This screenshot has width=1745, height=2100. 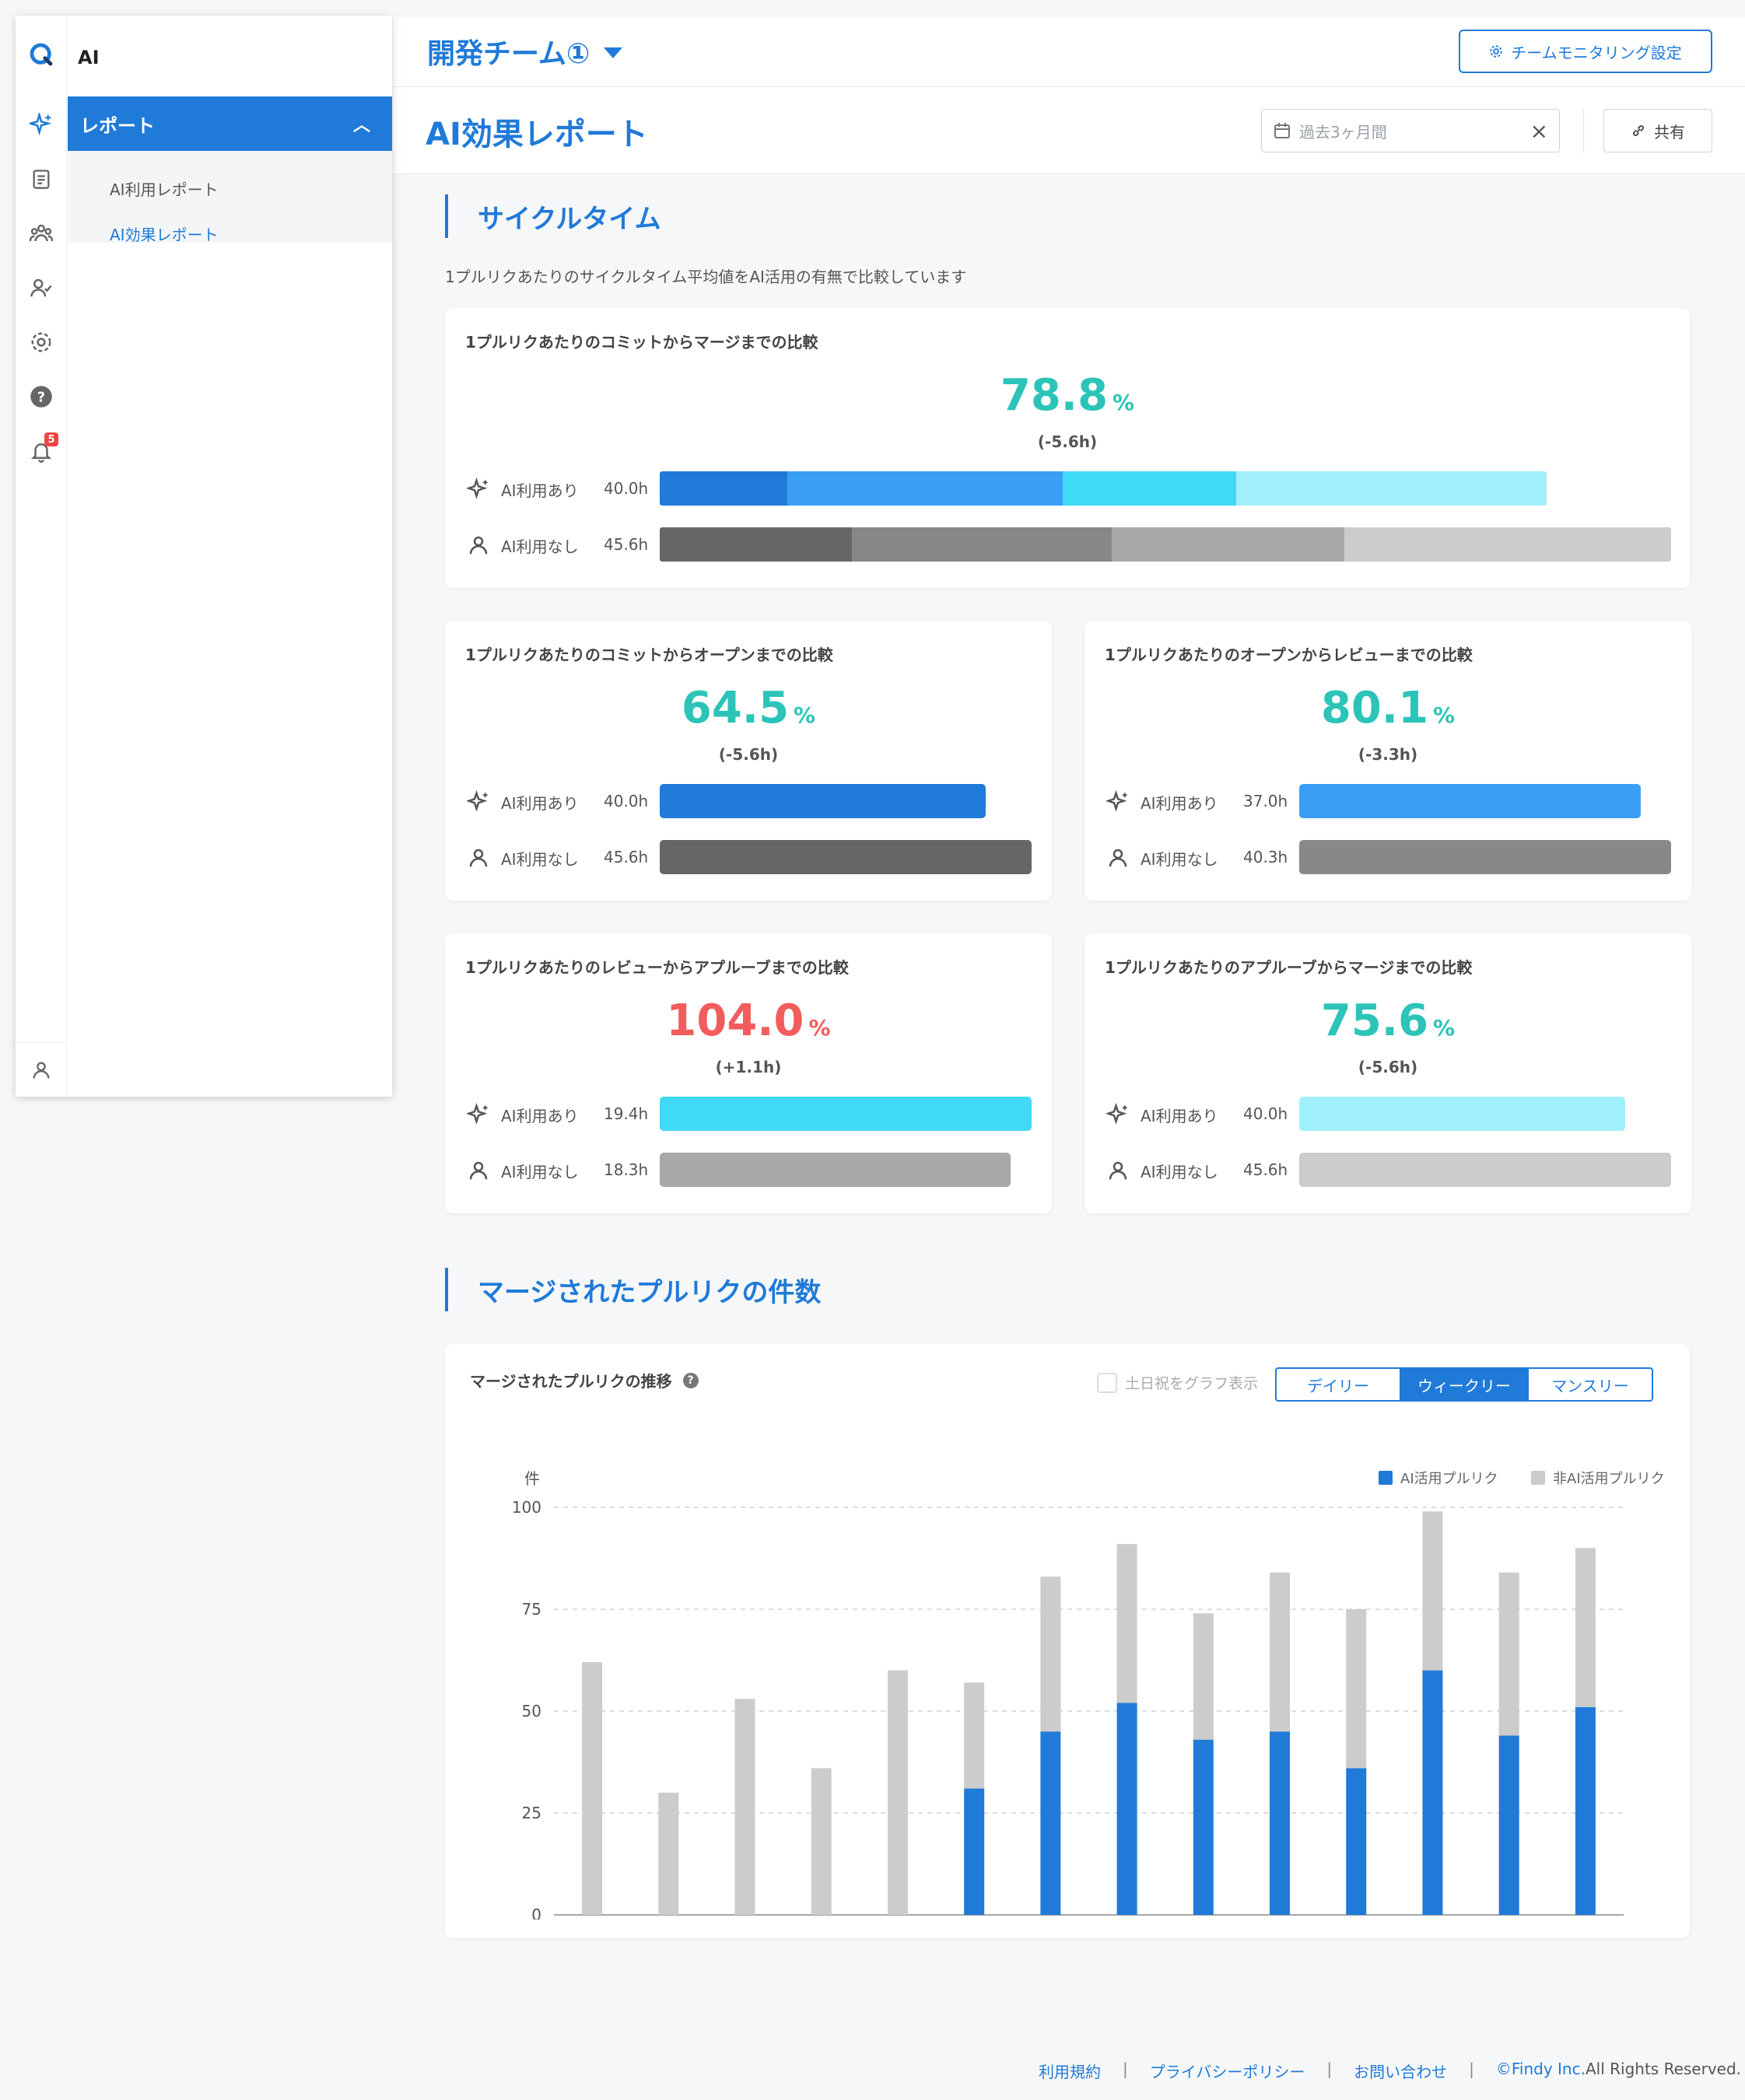 What do you see at coordinates (1069, 52) in the screenshot?
I see `top-bar: 開発チーム① チームモニタリング設定` at bounding box center [1069, 52].